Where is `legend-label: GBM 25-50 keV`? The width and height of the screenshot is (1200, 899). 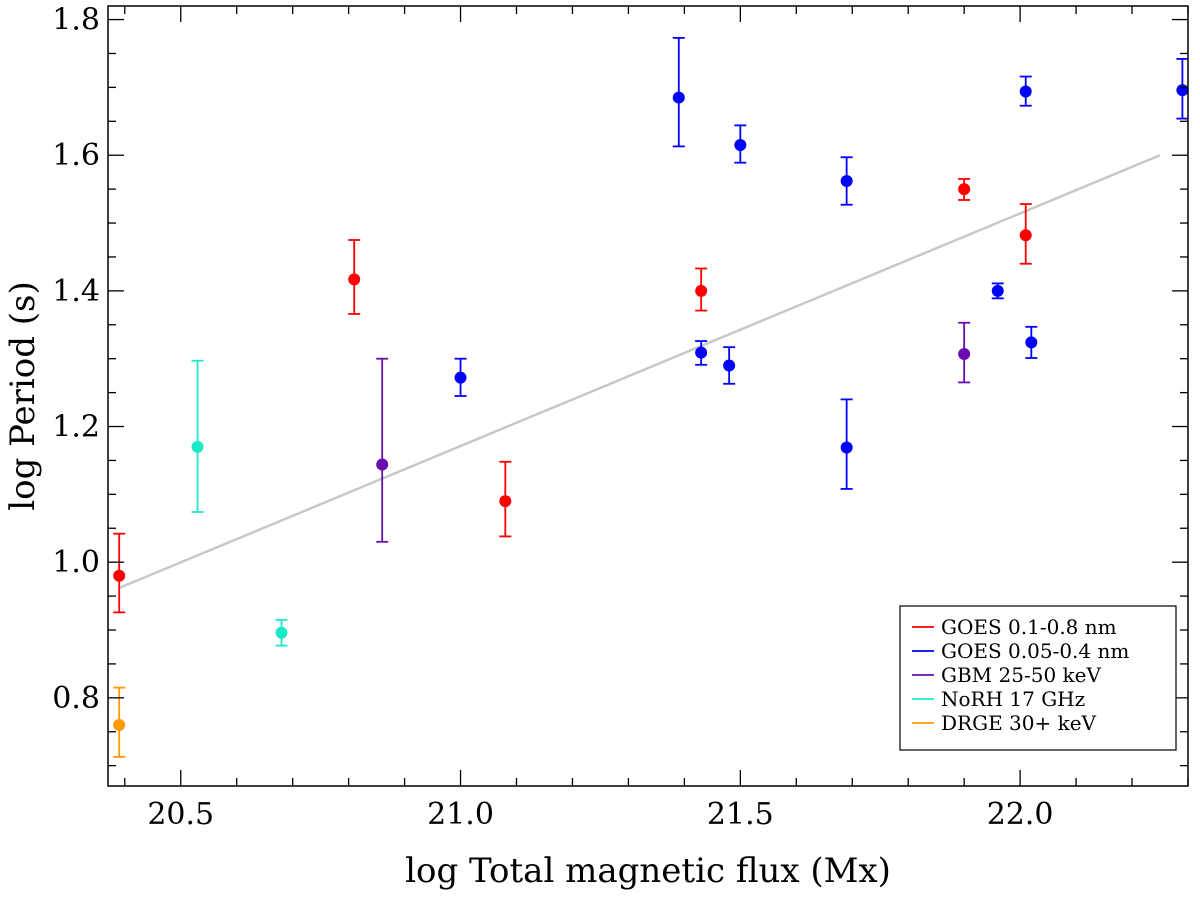 legend-label: GBM 25-50 keV is located at coordinates (1021, 675).